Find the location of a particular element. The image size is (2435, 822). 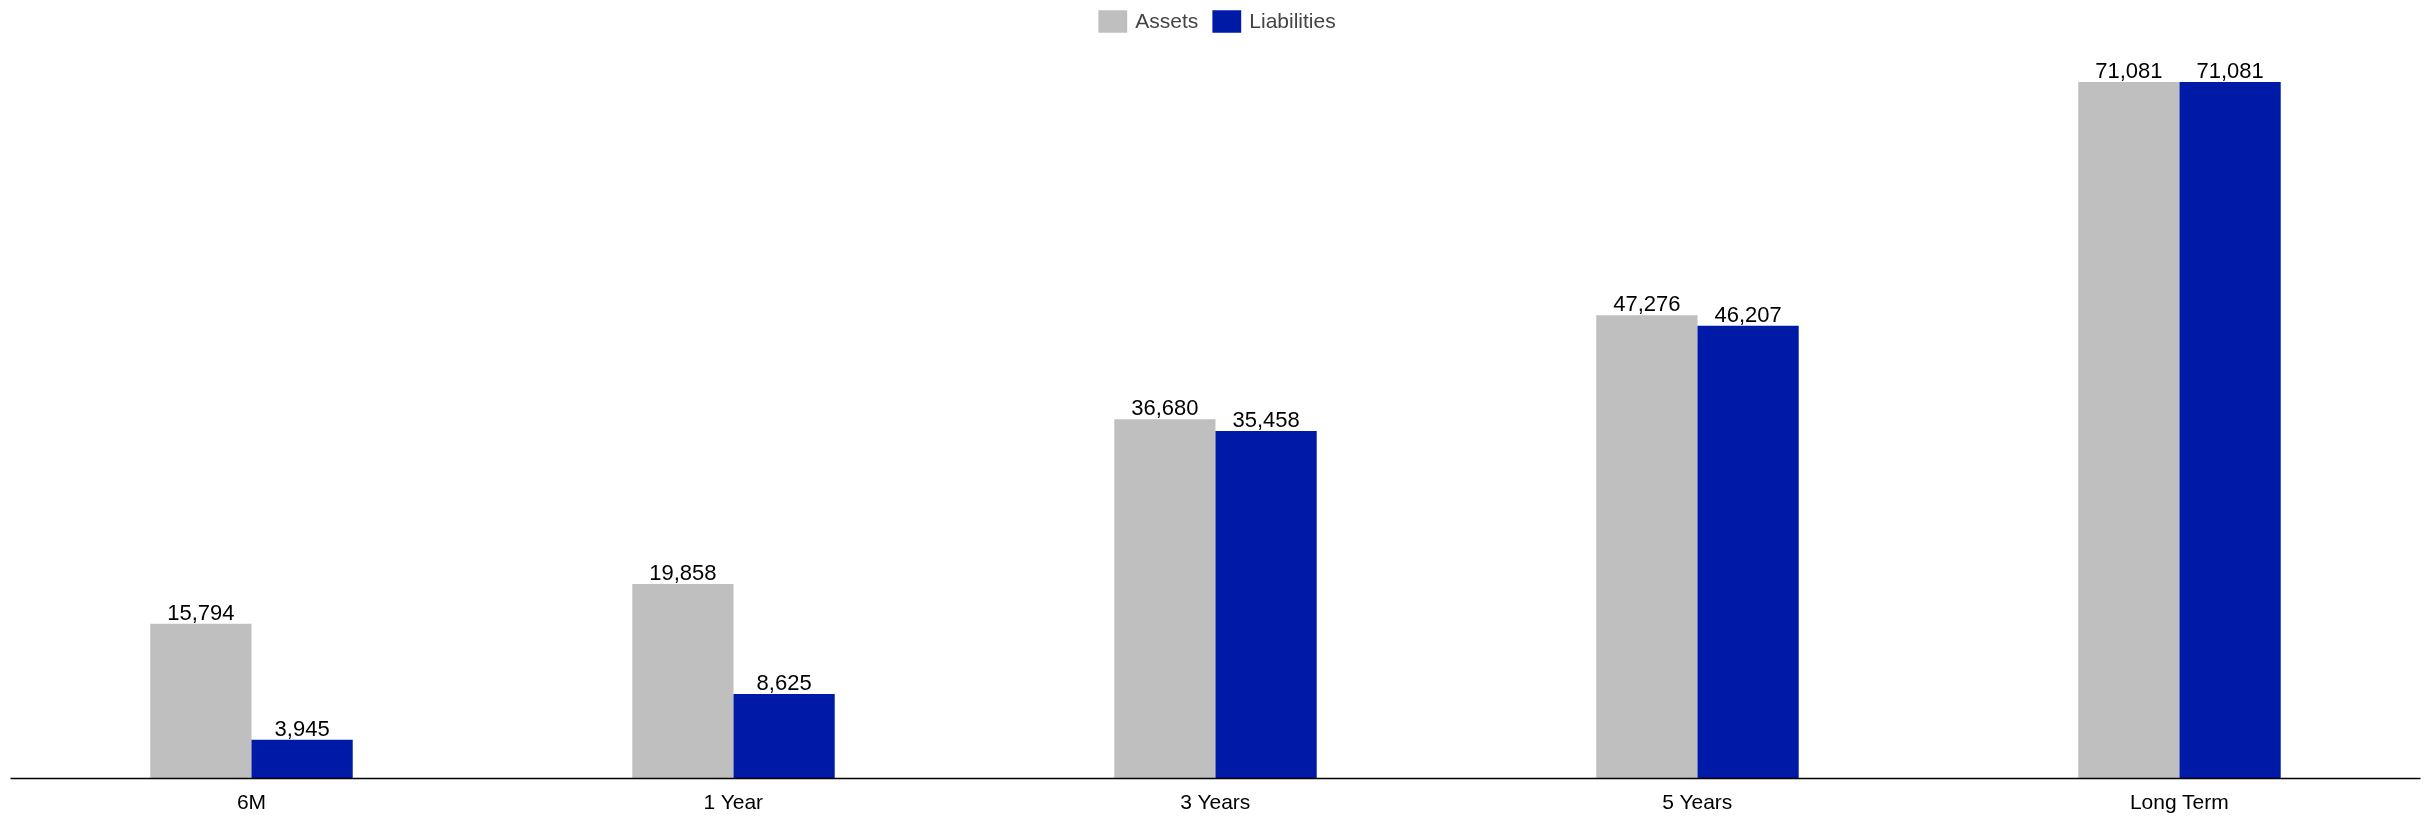

data-label: 8,625 is located at coordinates (784, 682).